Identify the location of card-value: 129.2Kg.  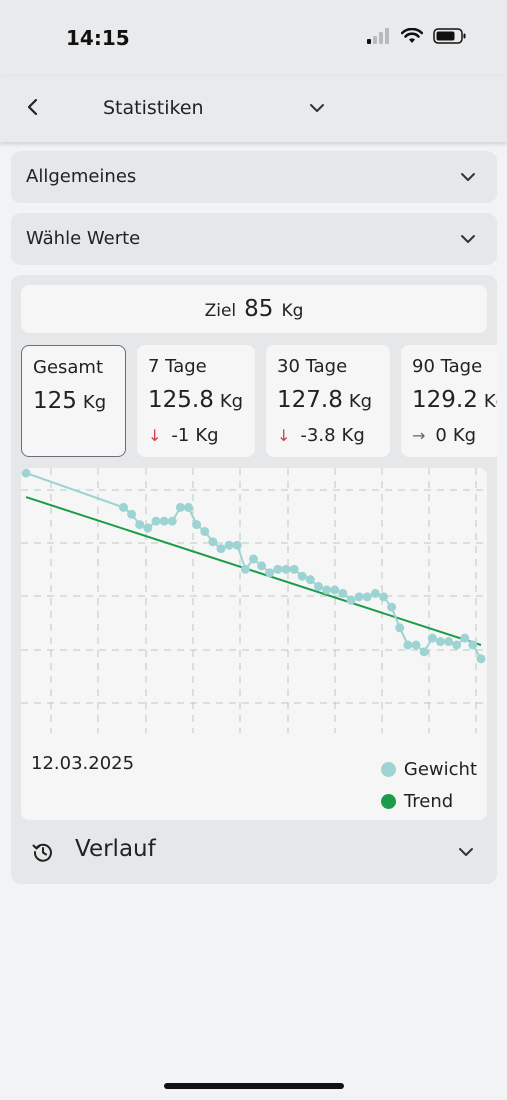
(454, 400).